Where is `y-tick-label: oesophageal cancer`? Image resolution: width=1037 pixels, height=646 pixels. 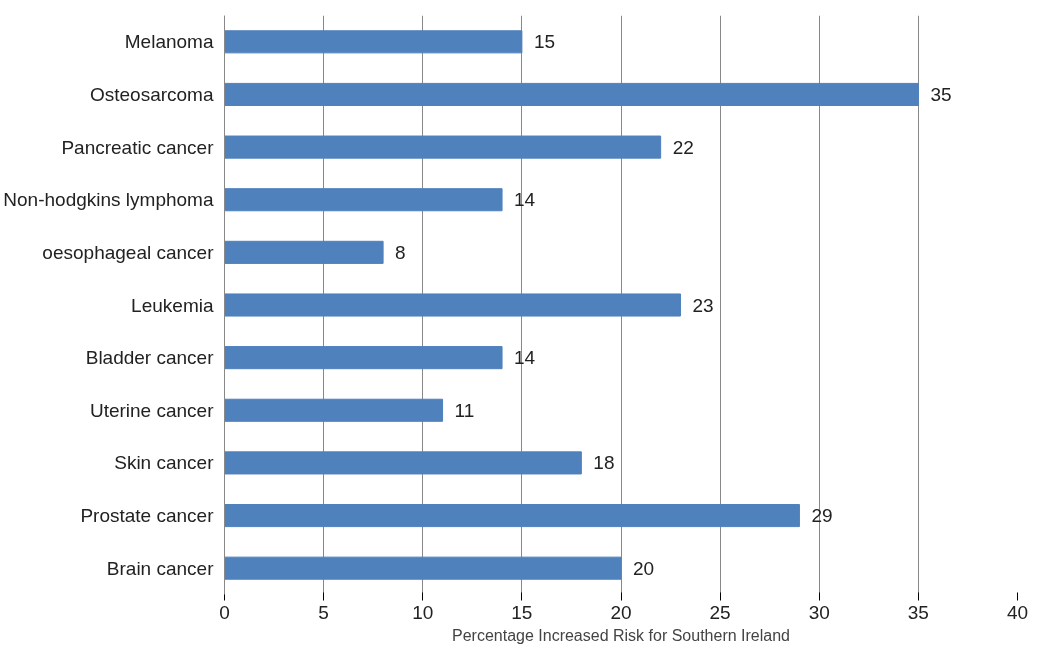 y-tick-label: oesophageal cancer is located at coordinates (128, 252).